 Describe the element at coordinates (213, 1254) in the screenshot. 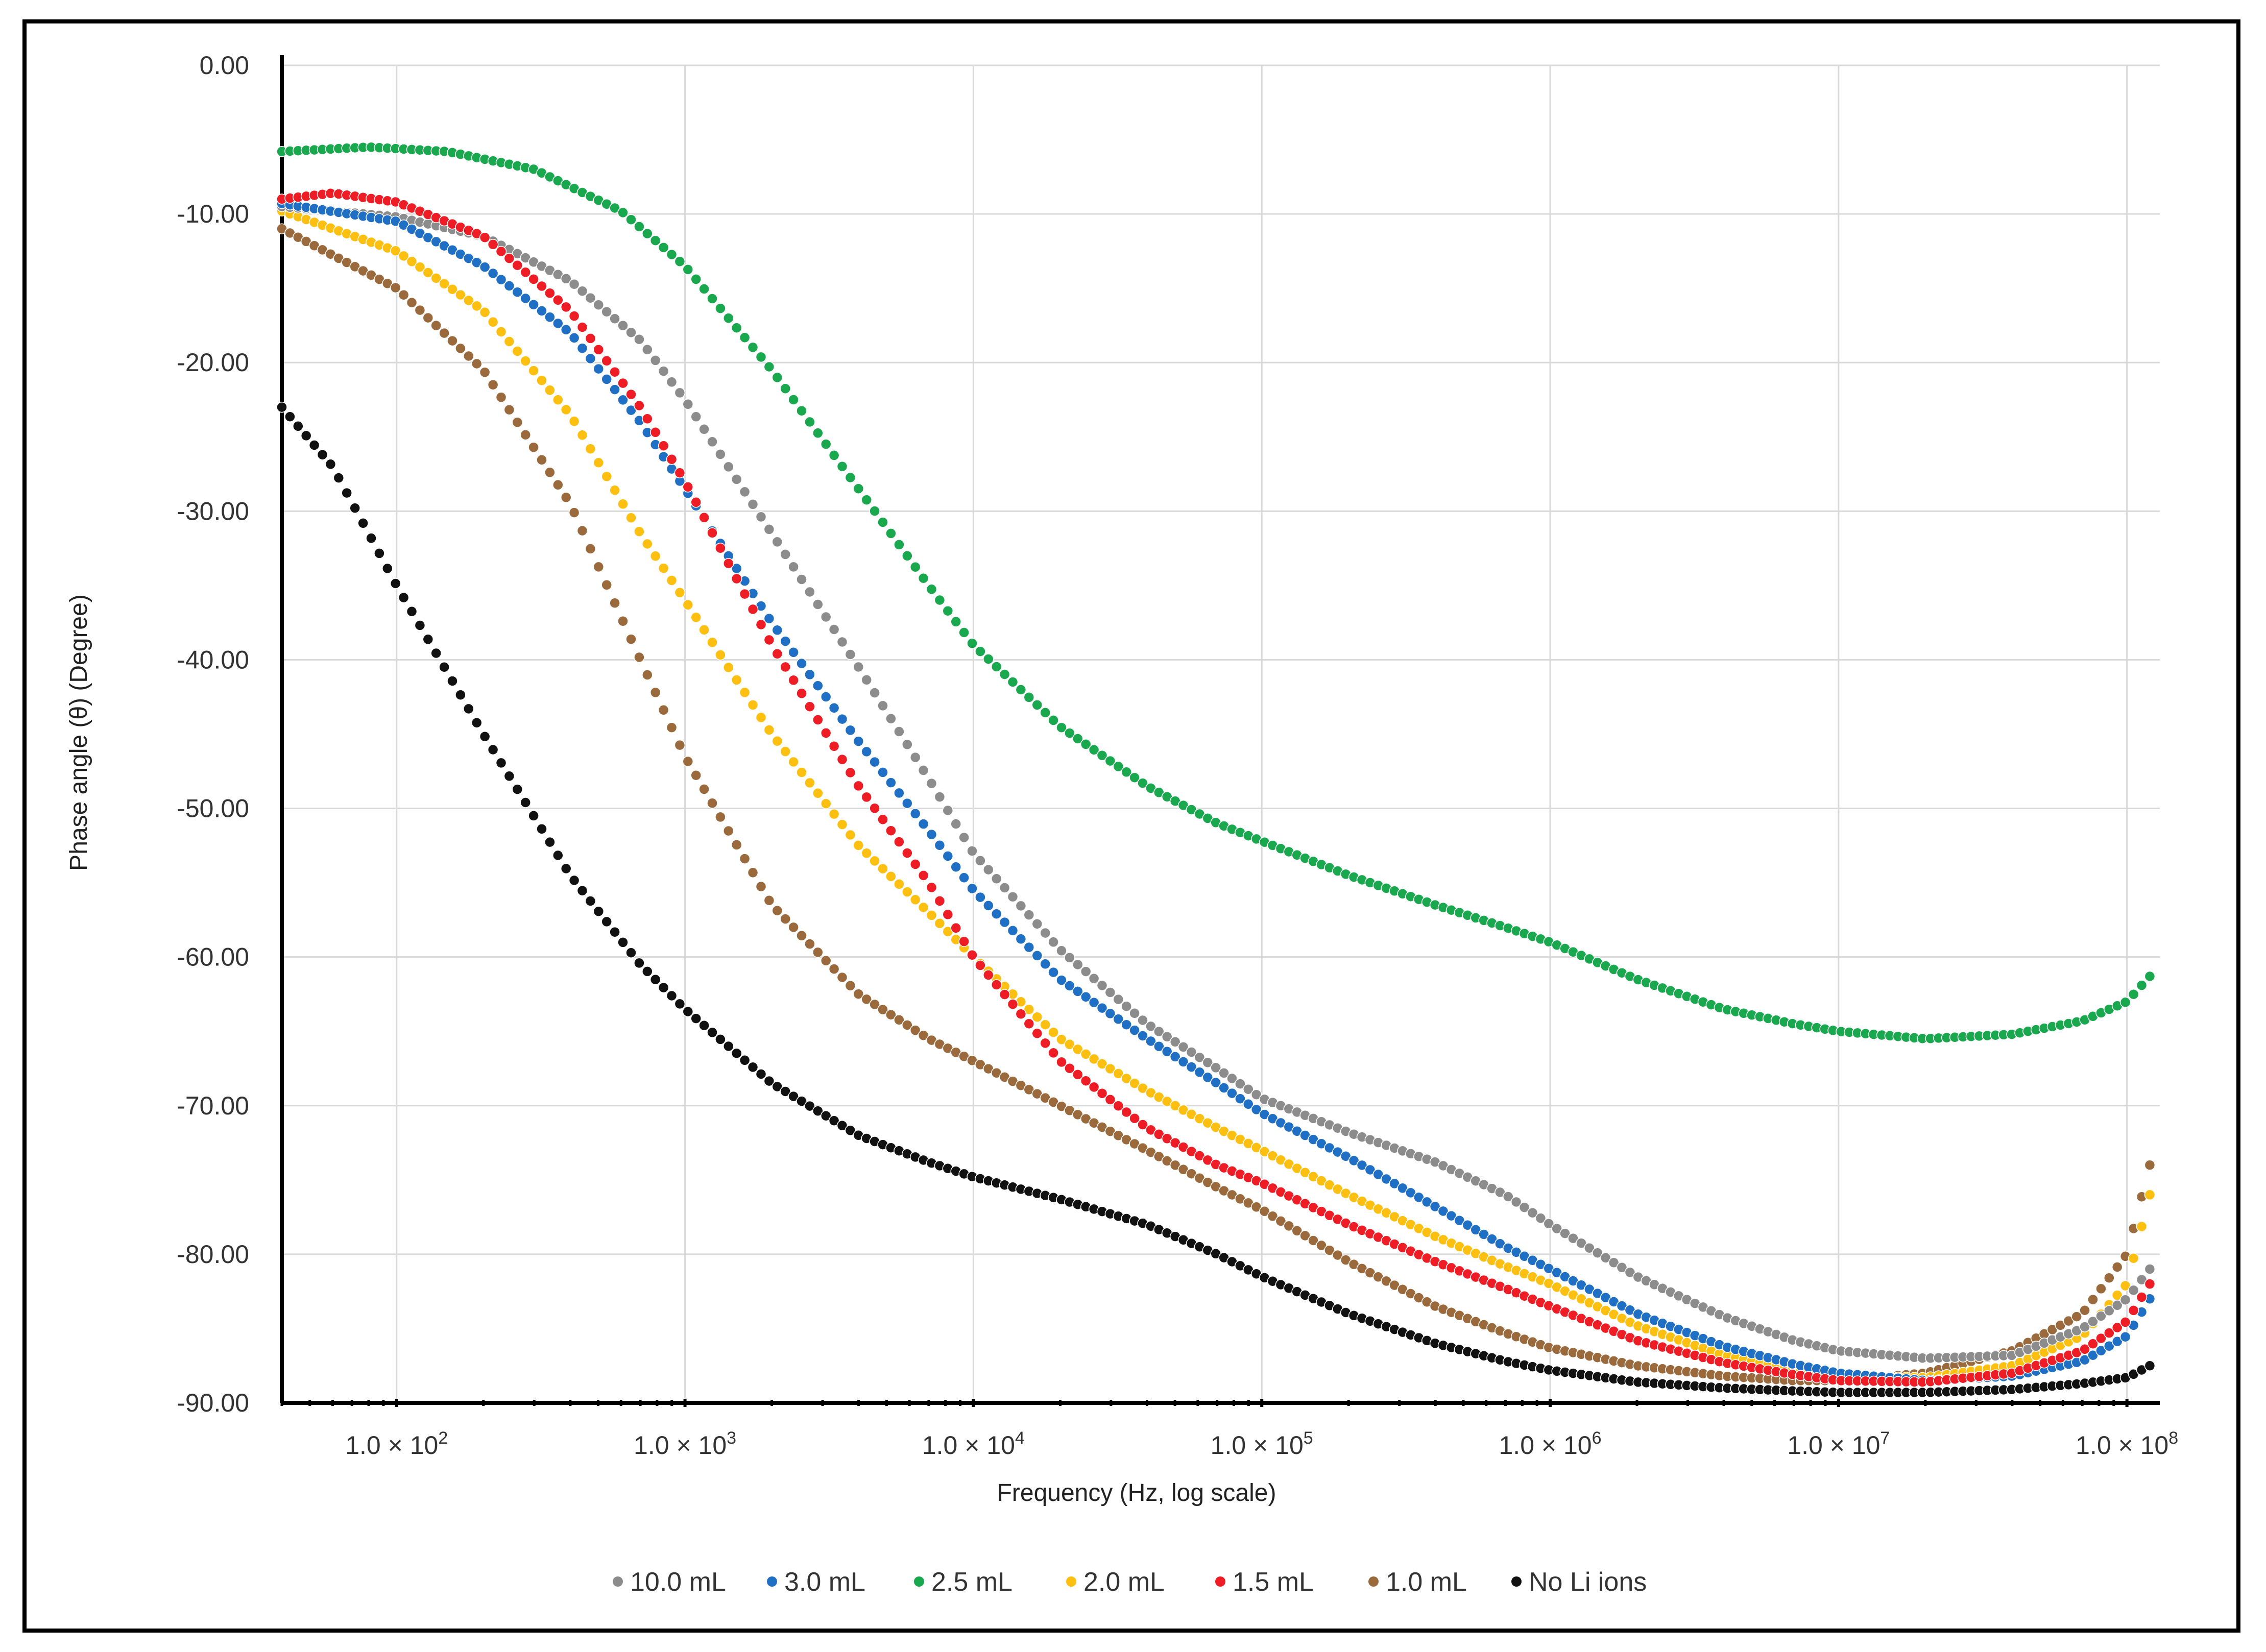

I see `y-tick-label: -80.00` at that location.